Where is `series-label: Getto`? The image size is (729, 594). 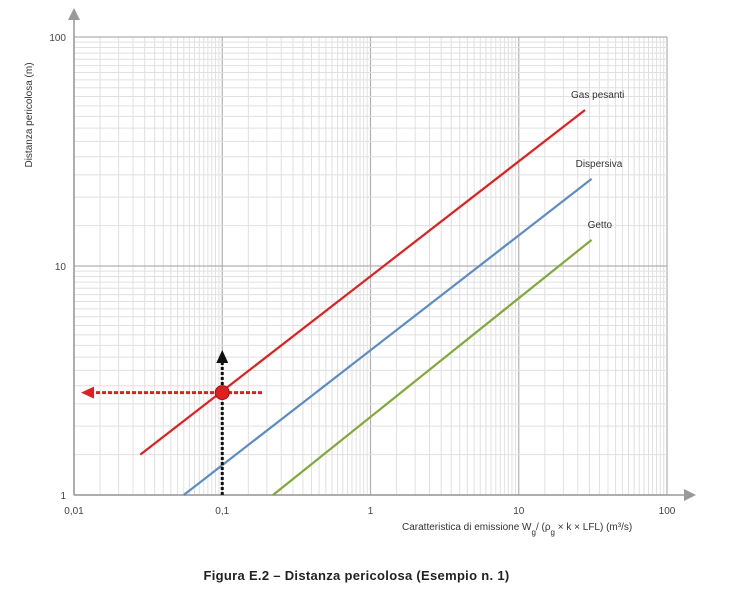 series-label: Getto is located at coordinates (600, 225).